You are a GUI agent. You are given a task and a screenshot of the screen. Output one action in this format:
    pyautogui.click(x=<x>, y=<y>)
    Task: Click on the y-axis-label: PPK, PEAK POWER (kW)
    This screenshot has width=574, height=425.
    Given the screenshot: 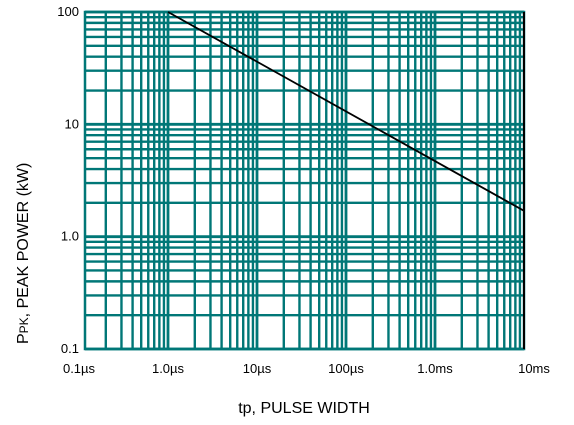 What is the action you would take?
    pyautogui.click(x=24, y=224)
    